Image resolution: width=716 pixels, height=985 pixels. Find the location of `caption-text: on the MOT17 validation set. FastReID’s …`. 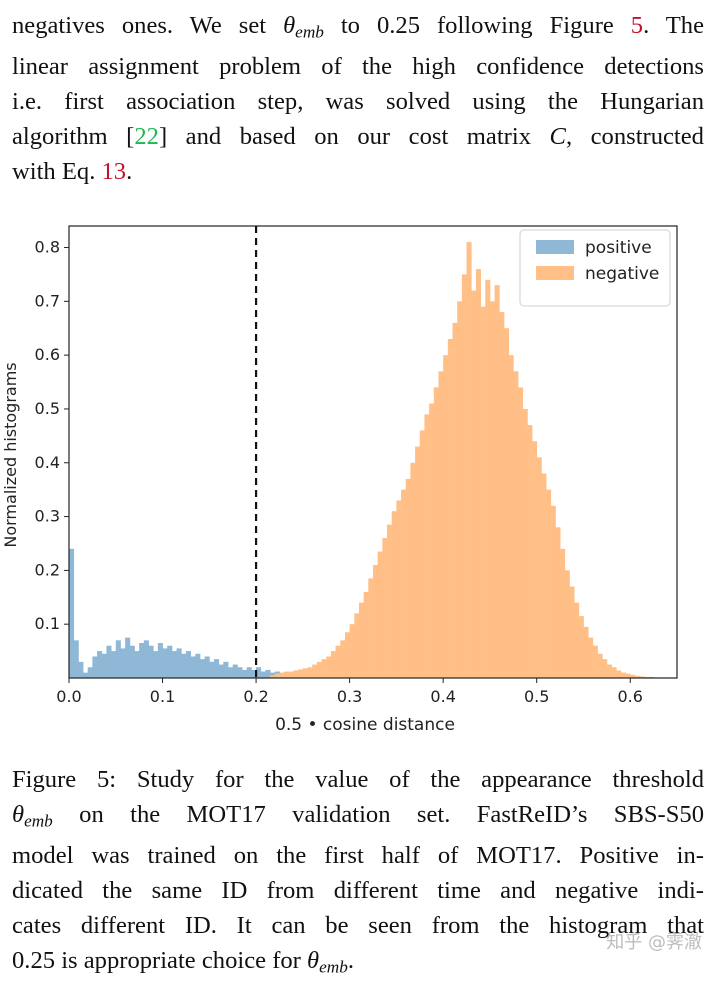

caption-text: on the MOT17 validation set. FastReID’s … is located at coordinates (378, 814).